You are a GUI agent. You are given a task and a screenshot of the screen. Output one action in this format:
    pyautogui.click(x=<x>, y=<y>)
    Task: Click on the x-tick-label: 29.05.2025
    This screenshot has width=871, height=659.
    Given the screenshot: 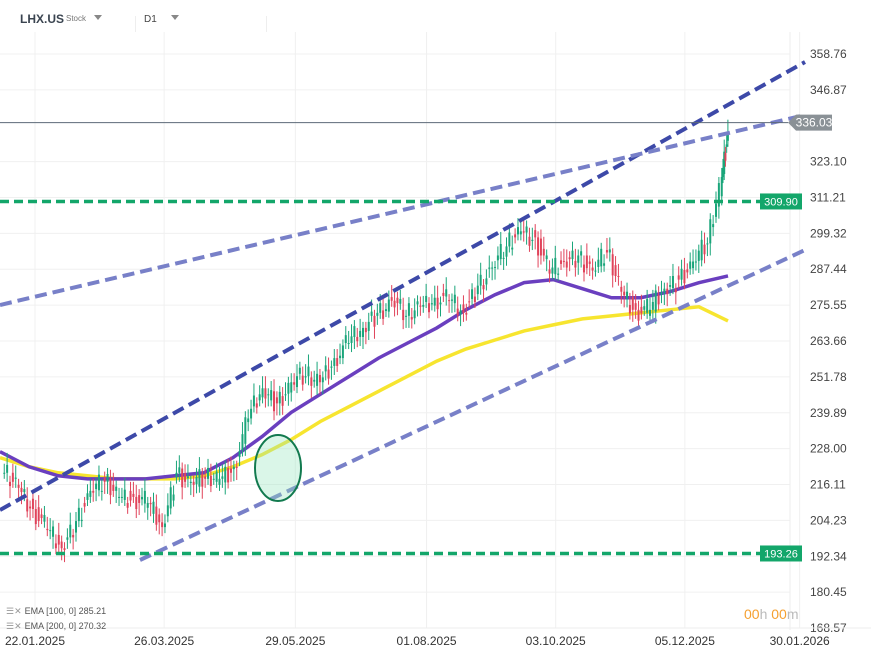 What is the action you would take?
    pyautogui.click(x=295, y=641)
    